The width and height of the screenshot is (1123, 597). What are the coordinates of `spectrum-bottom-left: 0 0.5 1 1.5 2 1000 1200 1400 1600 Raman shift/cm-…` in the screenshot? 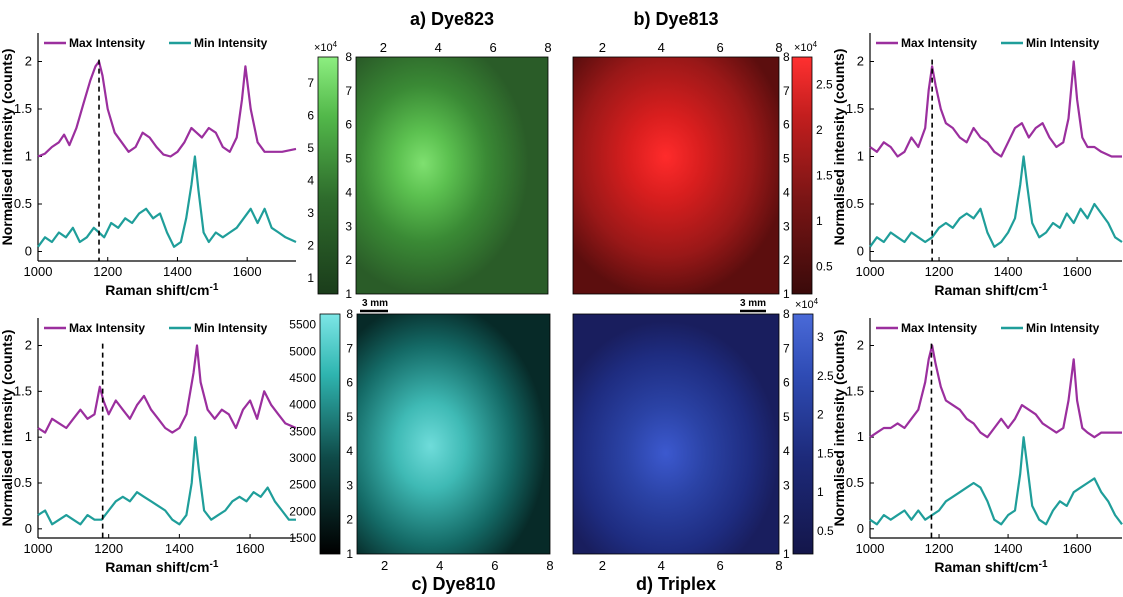 It's located at (148, 446).